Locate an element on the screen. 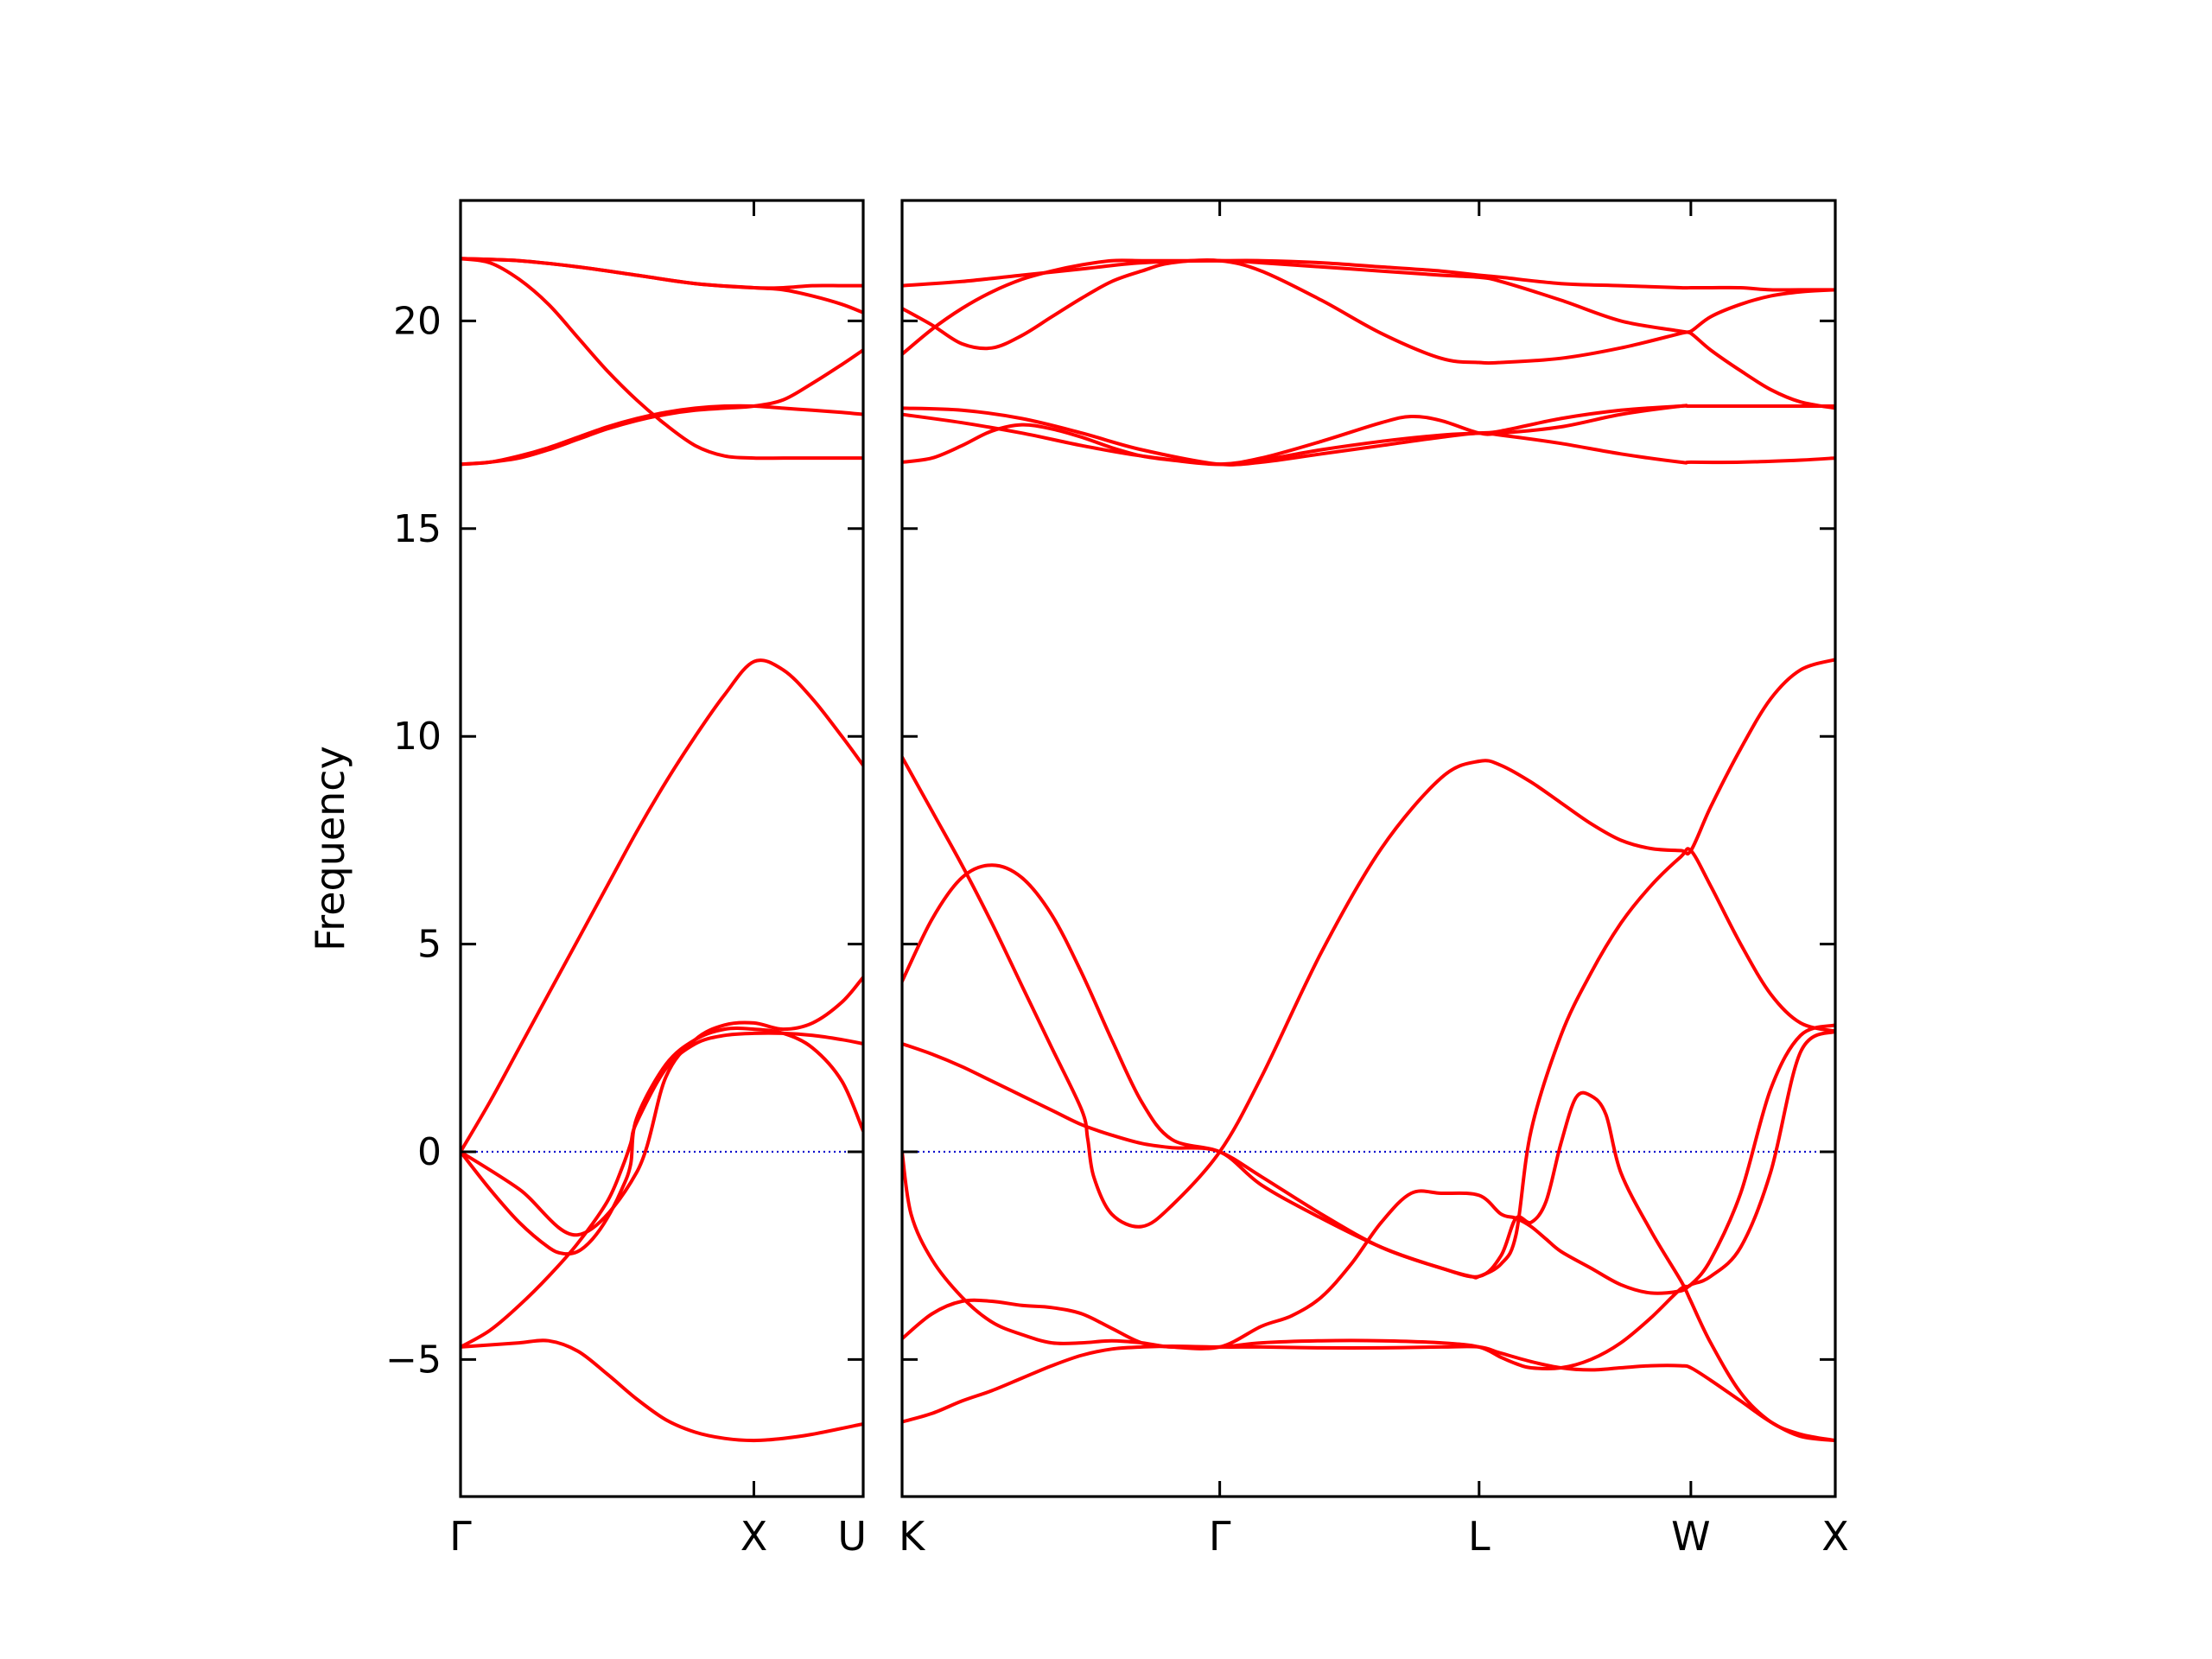 The height and width of the screenshot is (1659, 2212). y-tick-label: 10 is located at coordinates (417, 737).